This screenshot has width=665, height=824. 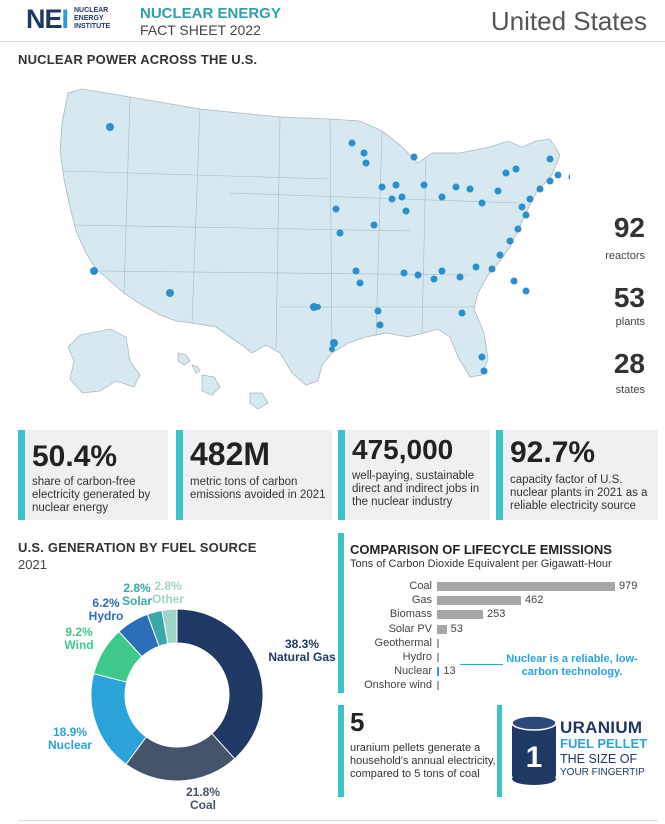 I want to click on label-nuclear: 18.9% Nuclear, so click(x=70, y=739).